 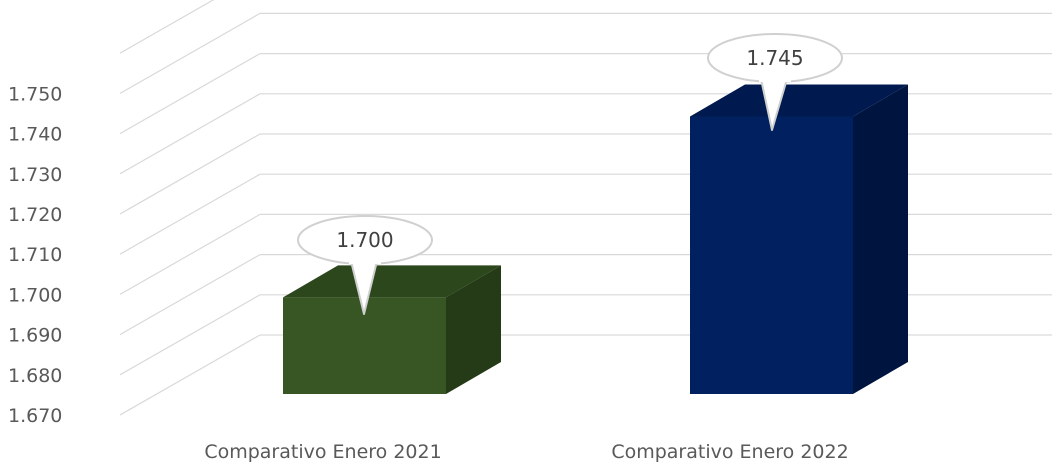 I want to click on y-tick-label: 1.750, so click(x=35, y=94).